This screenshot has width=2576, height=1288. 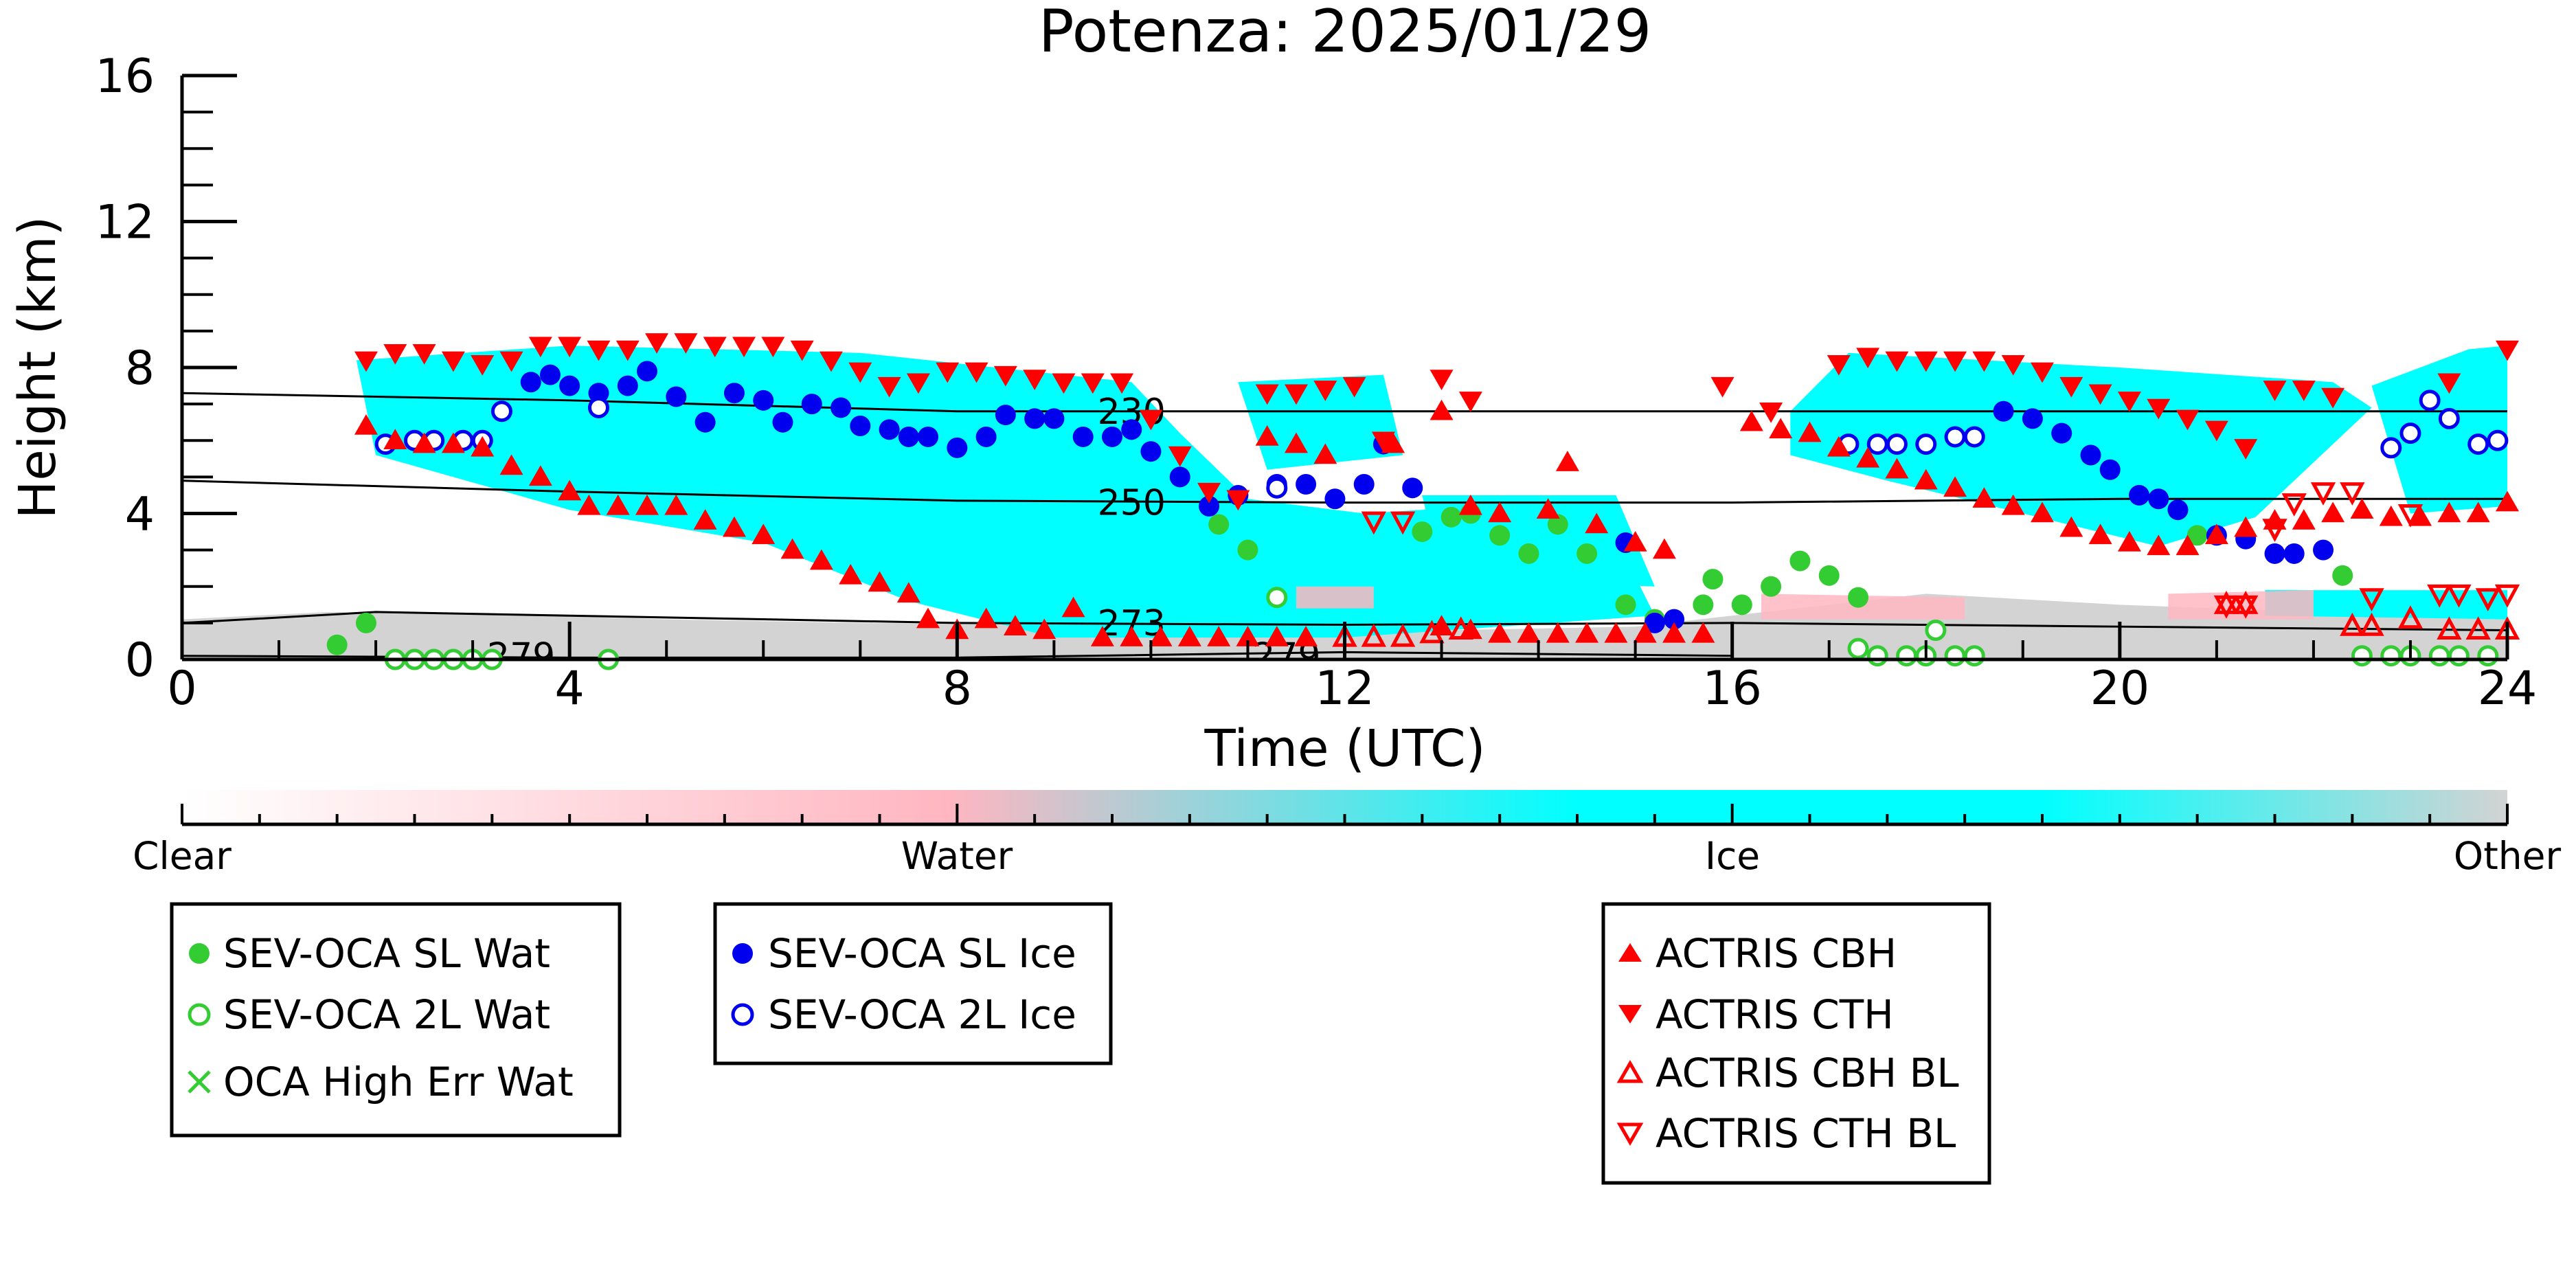 What do you see at coordinates (140, 368) in the screenshot?
I see `y-tick-label: 8` at bounding box center [140, 368].